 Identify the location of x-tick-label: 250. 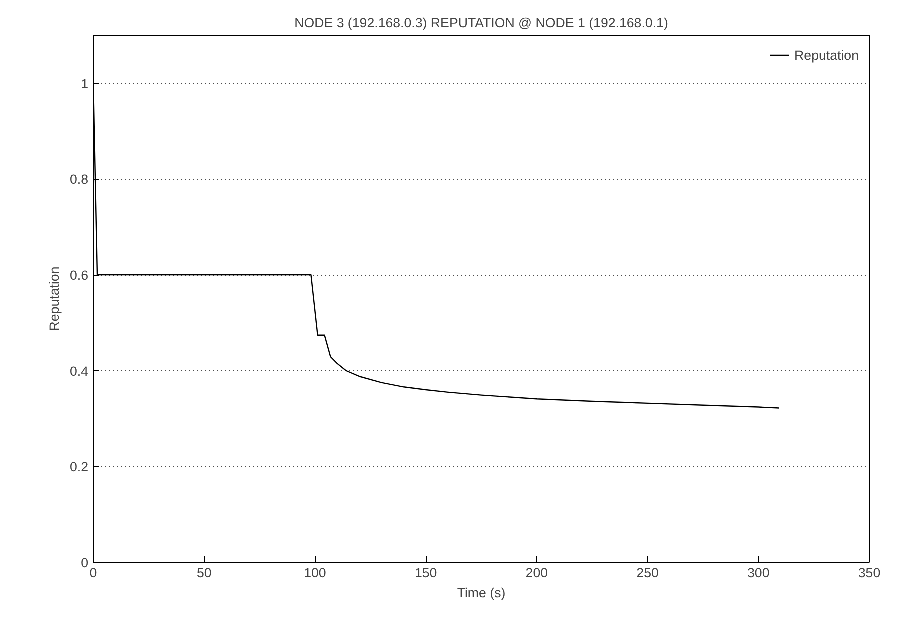
(647, 573).